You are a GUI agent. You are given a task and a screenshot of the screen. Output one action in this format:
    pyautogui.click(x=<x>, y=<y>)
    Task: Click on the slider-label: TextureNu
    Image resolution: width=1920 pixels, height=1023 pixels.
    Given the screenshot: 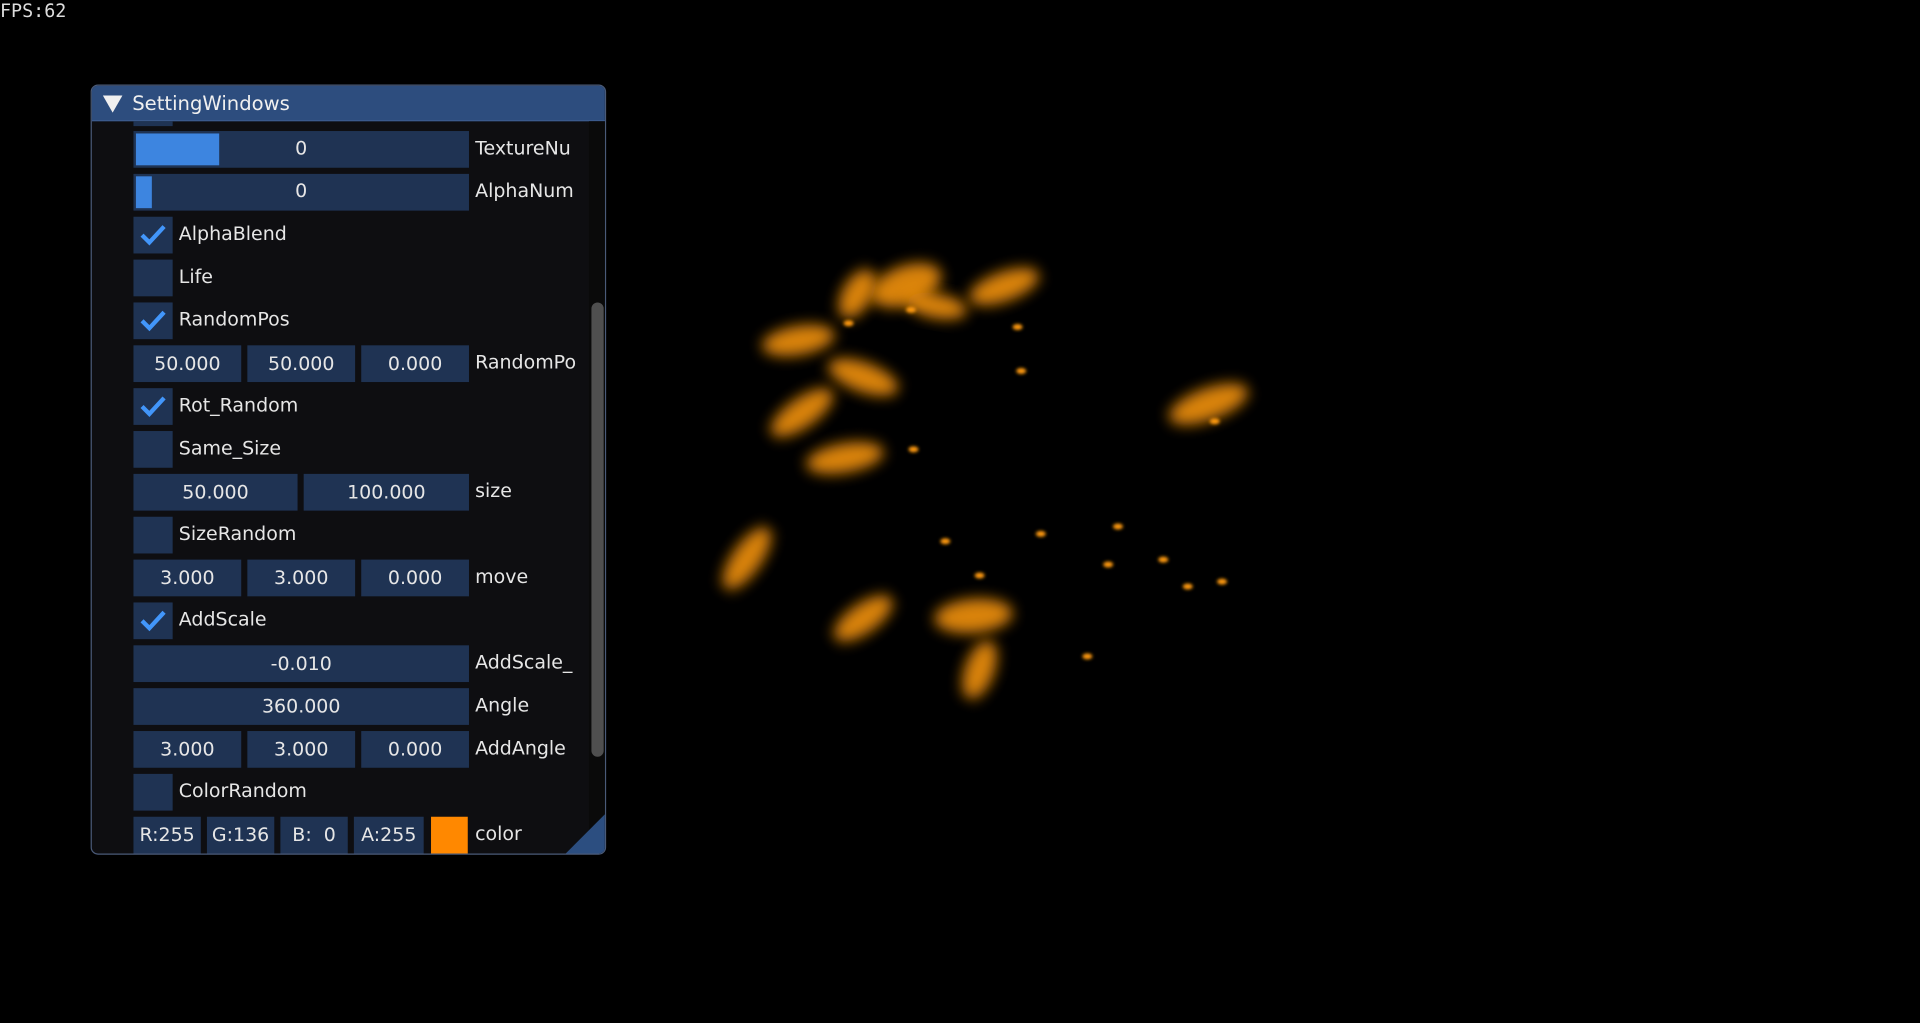 What is the action you would take?
    pyautogui.click(x=523, y=148)
    